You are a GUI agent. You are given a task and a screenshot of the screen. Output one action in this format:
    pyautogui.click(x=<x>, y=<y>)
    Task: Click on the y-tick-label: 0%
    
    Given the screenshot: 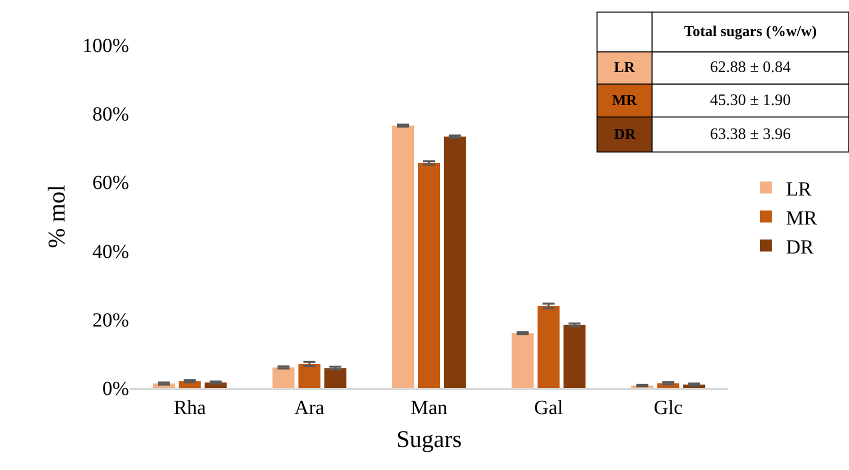 What is the action you would take?
    pyautogui.click(x=115, y=389)
    